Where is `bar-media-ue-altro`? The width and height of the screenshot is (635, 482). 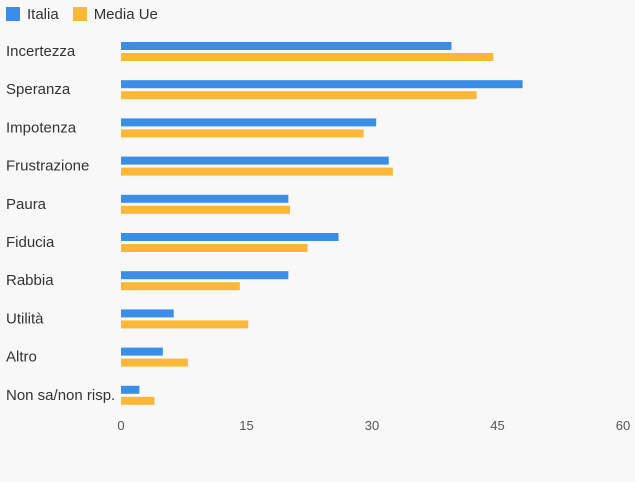 bar-media-ue-altro is located at coordinates (154, 362).